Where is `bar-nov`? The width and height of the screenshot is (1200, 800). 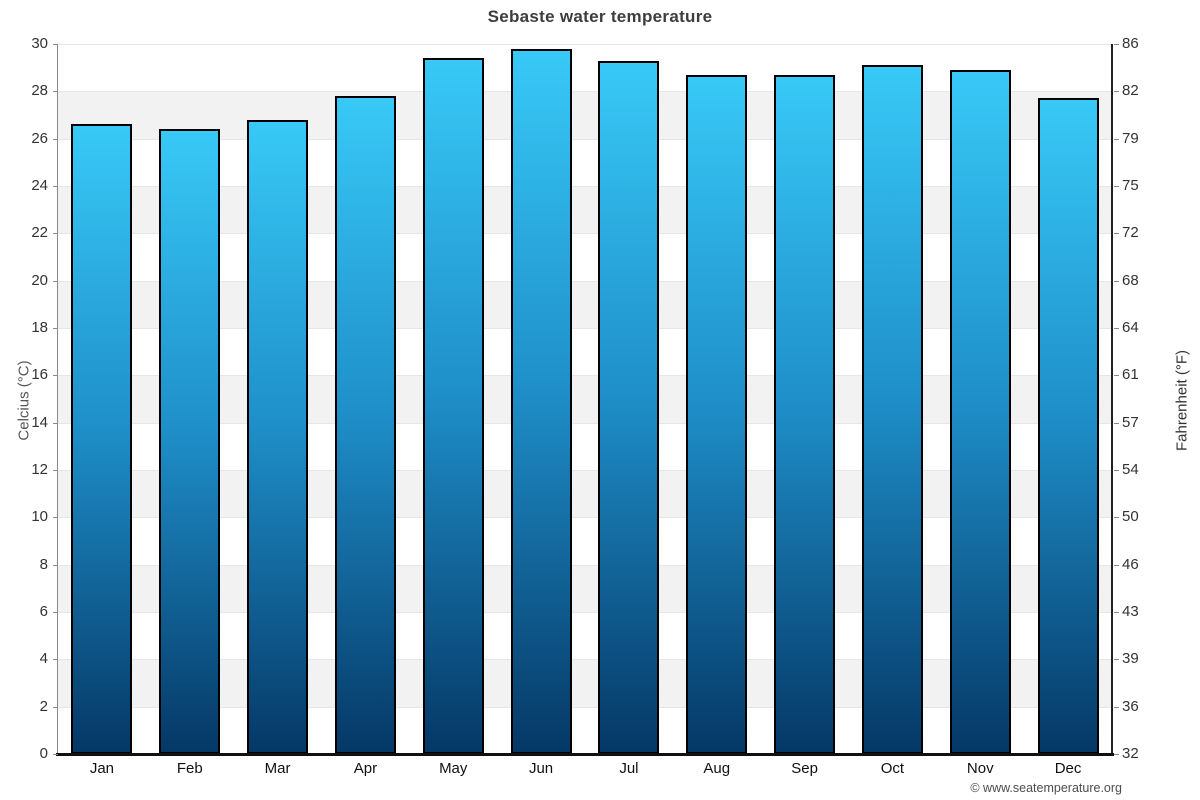 bar-nov is located at coordinates (980, 412).